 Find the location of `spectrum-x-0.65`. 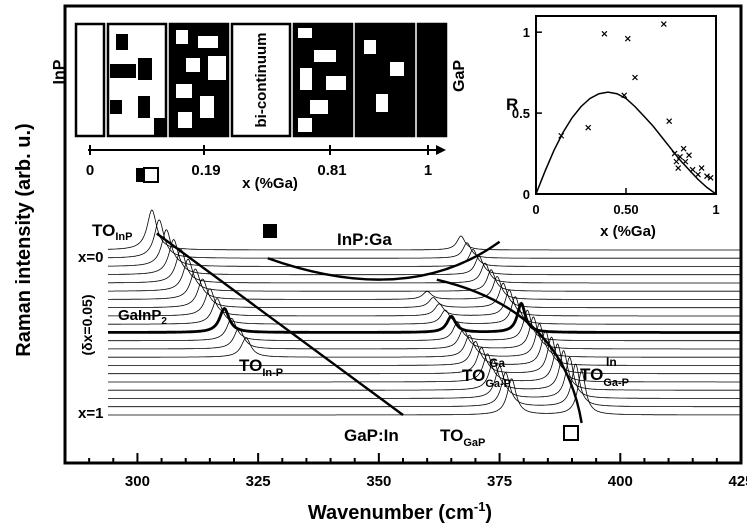

spectrum-x-0.65 is located at coordinates (424, 340).